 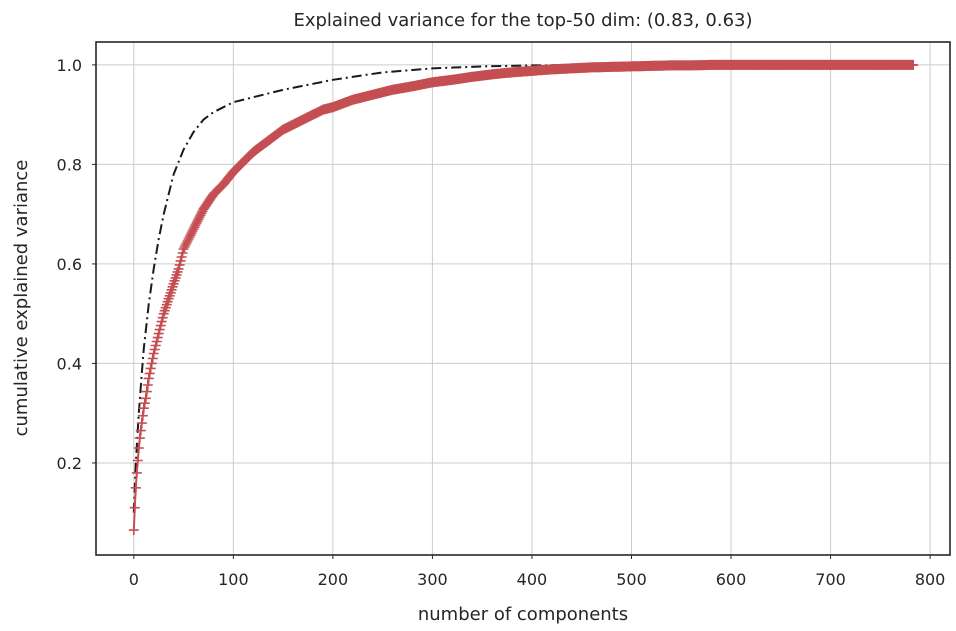 I want to click on x-axis: 0 100 200 300 400 500 600 700 800, so click(x=537, y=572).